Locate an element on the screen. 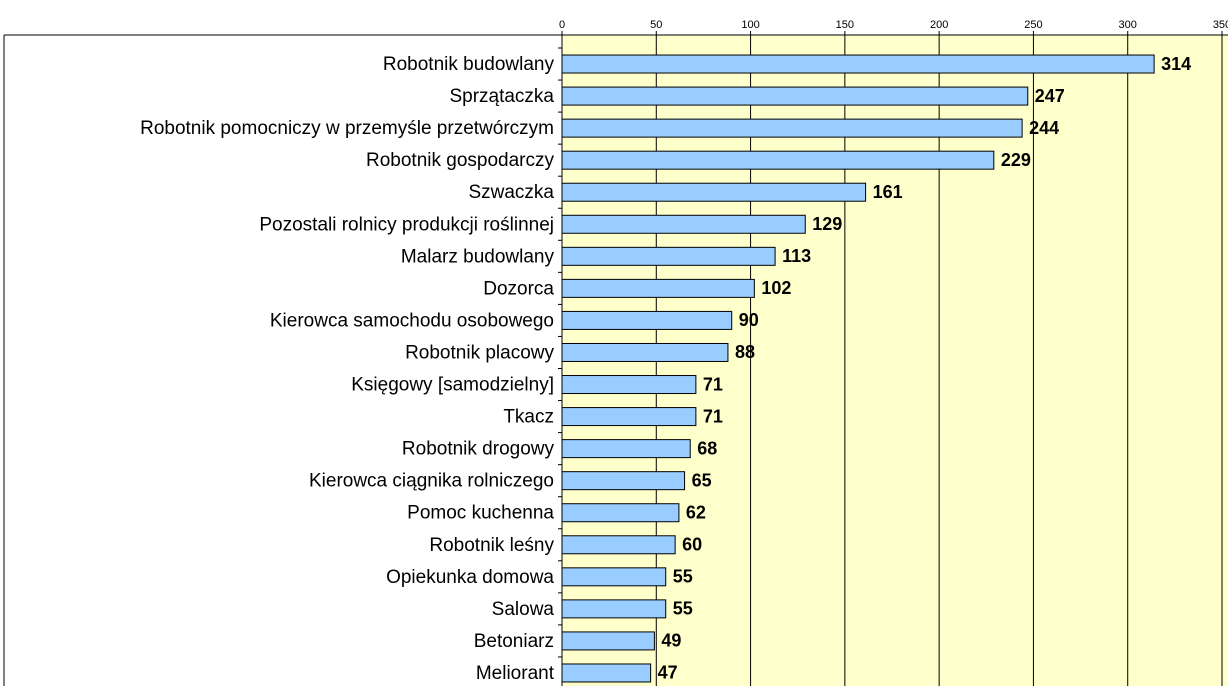  value-label: 129 is located at coordinates (827, 224).